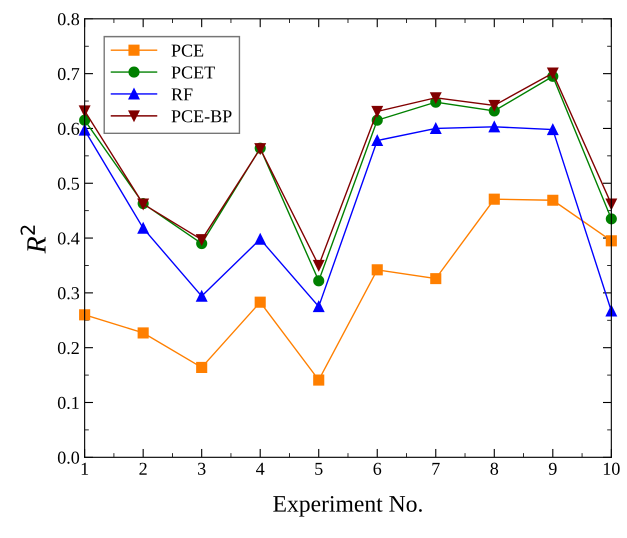 The width and height of the screenshot is (627, 538). Describe the element at coordinates (494, 468) in the screenshot. I see `x-tick-label: 8` at that location.